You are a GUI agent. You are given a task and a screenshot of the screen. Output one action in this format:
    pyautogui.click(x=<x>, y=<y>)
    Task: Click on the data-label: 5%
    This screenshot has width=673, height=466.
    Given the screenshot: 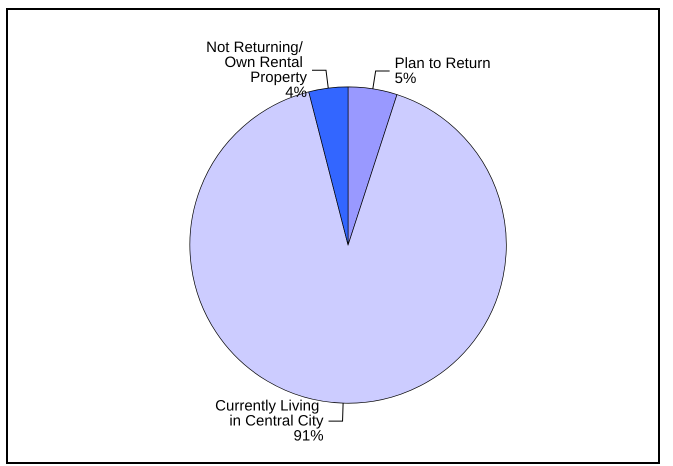 What is the action you would take?
    pyautogui.click(x=405, y=79)
    